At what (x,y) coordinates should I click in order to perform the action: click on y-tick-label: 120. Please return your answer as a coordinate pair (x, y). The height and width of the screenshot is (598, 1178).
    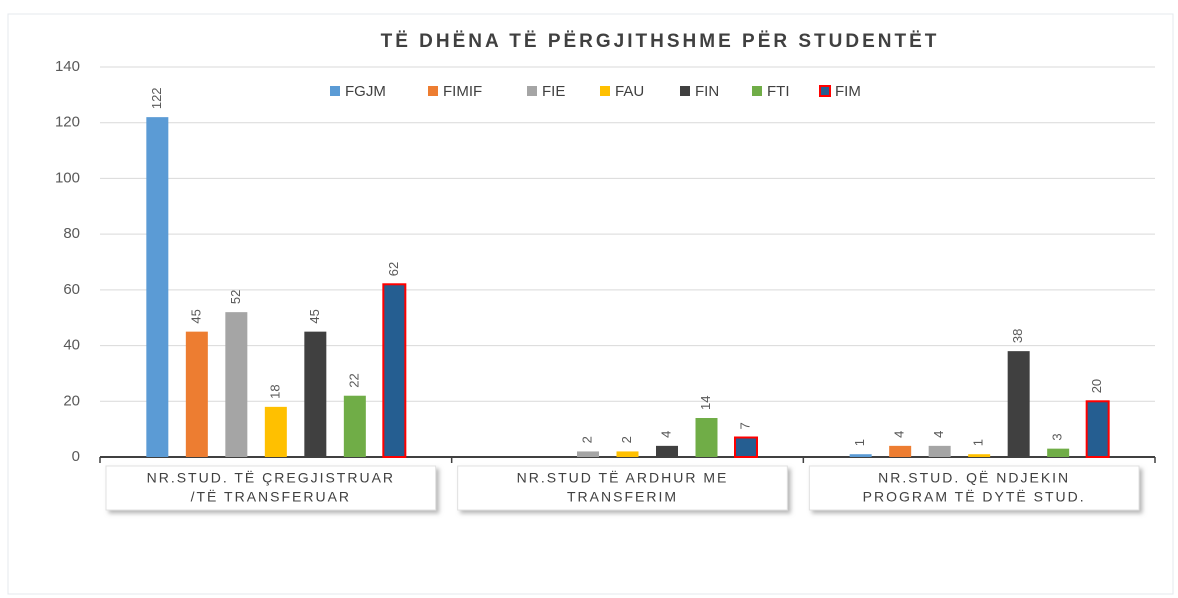
    Looking at the image, I should click on (67, 122).